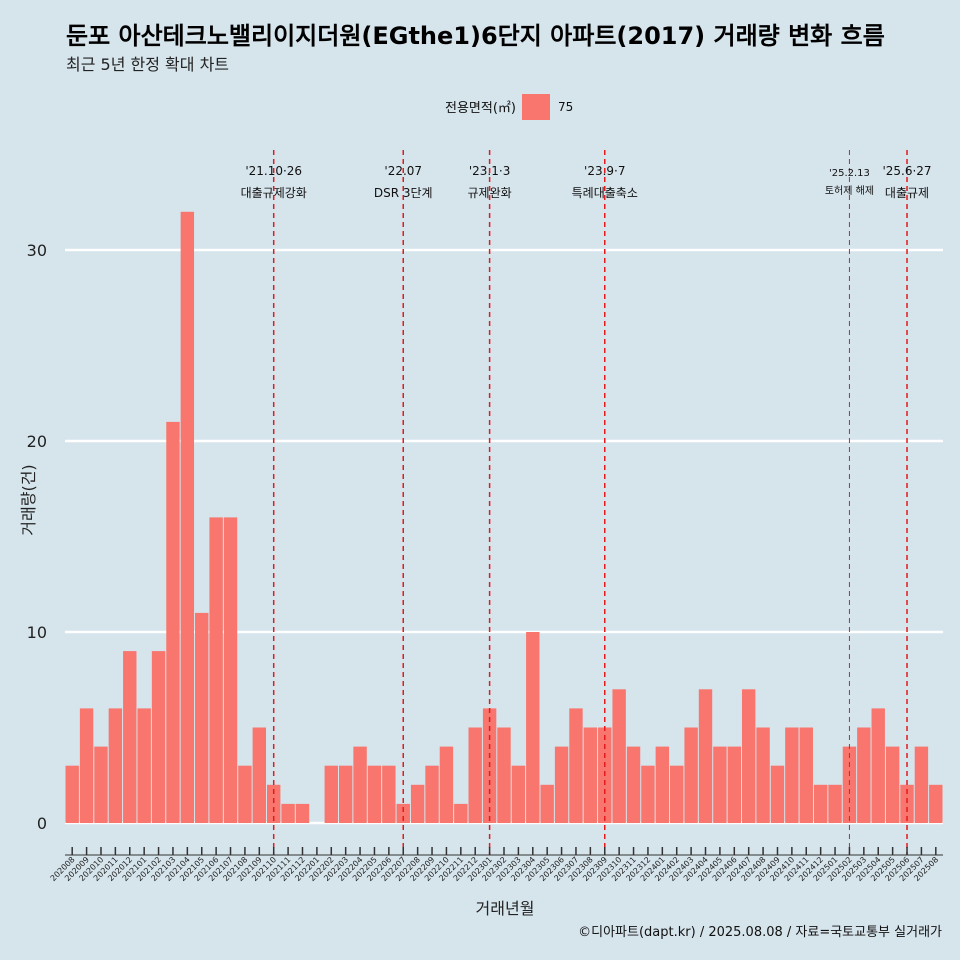 The height and width of the screenshot is (960, 960). What do you see at coordinates (37, 441) in the screenshot?
I see `y-tick-label: 20` at bounding box center [37, 441].